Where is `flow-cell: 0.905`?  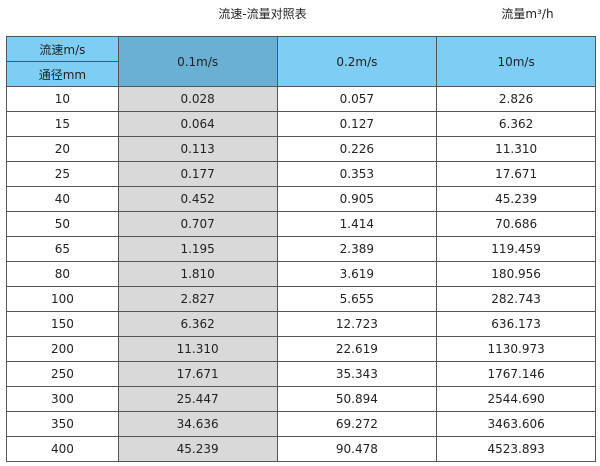
flow-cell: 0.905 is located at coordinates (357, 199).